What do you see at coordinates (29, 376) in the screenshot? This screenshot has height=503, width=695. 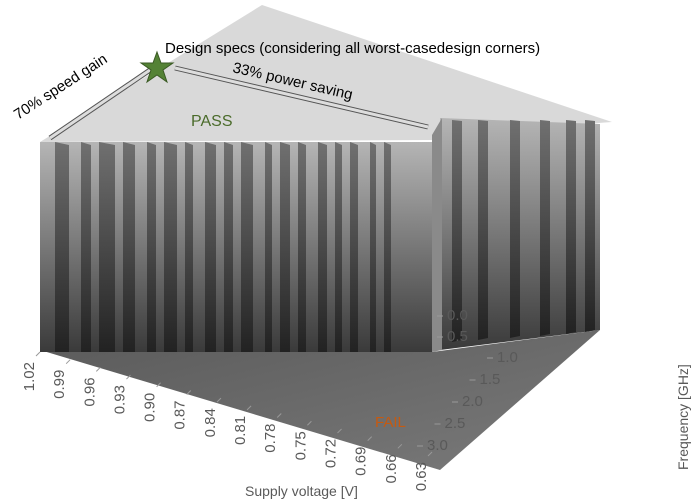 I see `x-tick-label: 1.02` at bounding box center [29, 376].